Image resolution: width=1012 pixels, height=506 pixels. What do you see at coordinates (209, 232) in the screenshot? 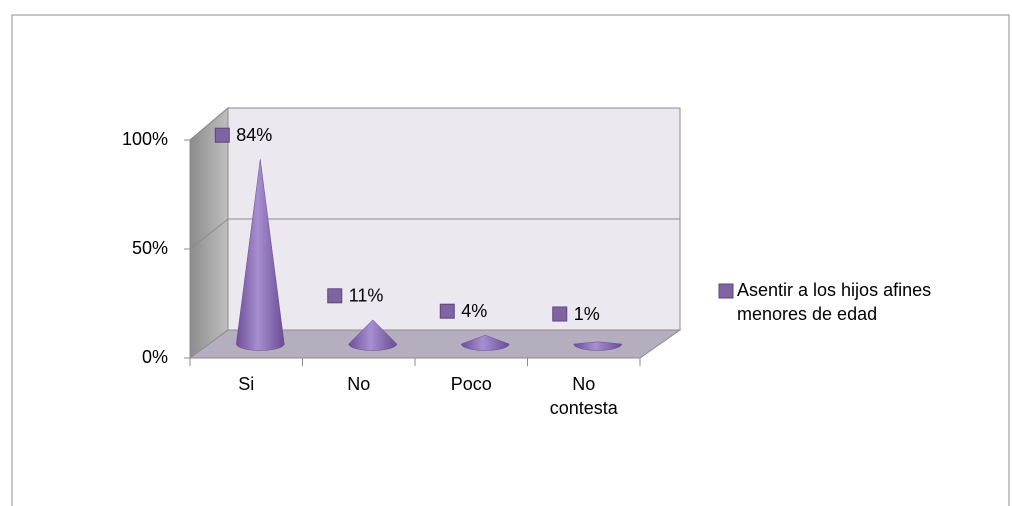
I see `side-wall` at bounding box center [209, 232].